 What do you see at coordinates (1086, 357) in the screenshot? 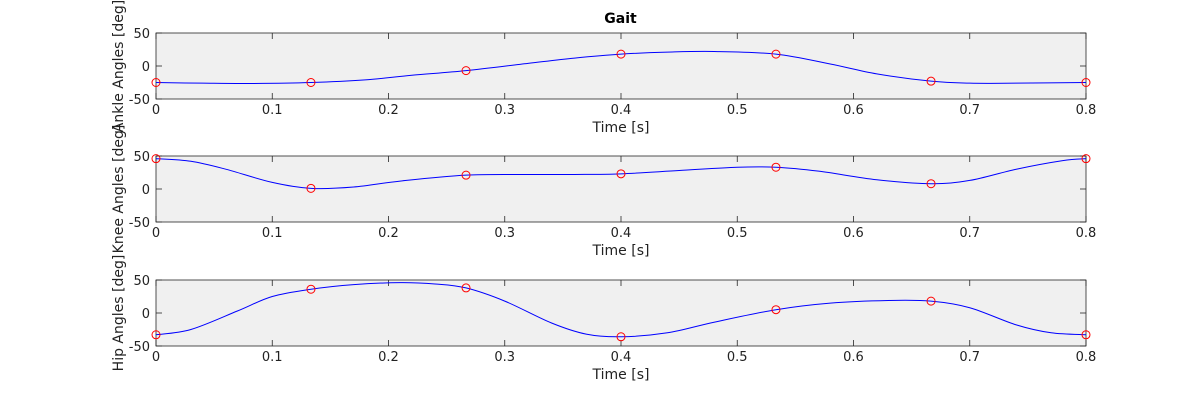
I see `hip-x-tick-label: 0.8` at bounding box center [1086, 357].